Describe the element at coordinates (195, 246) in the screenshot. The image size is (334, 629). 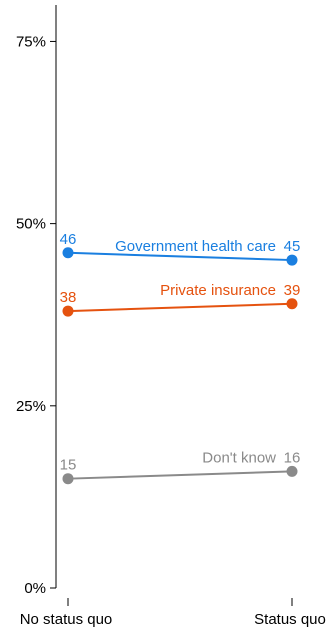
I see `series-name-label: Government health care` at that location.